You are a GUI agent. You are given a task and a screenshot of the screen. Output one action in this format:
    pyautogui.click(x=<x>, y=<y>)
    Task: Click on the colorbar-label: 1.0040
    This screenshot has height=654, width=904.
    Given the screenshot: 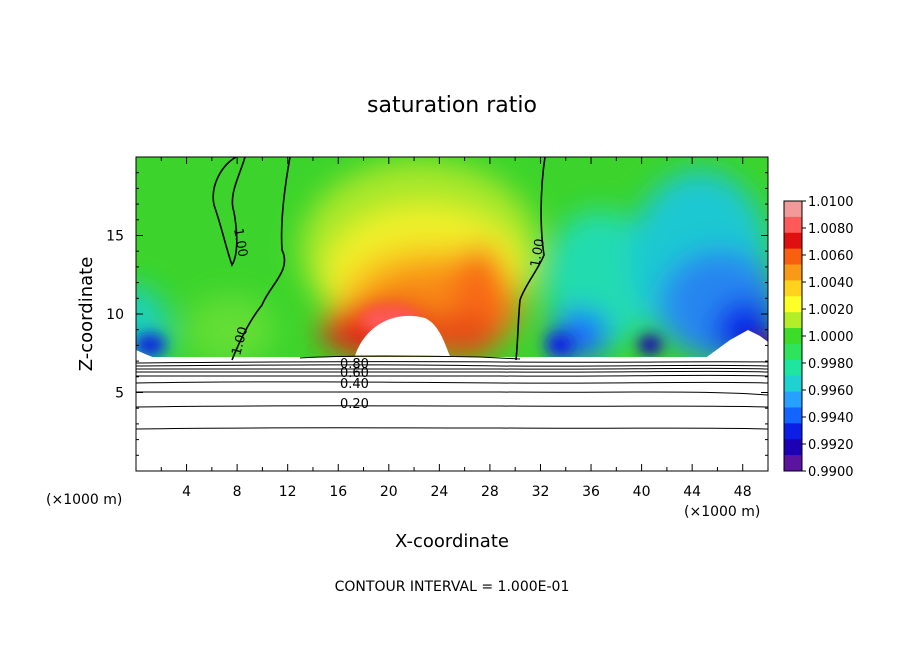 What is the action you would take?
    pyautogui.click(x=831, y=283)
    